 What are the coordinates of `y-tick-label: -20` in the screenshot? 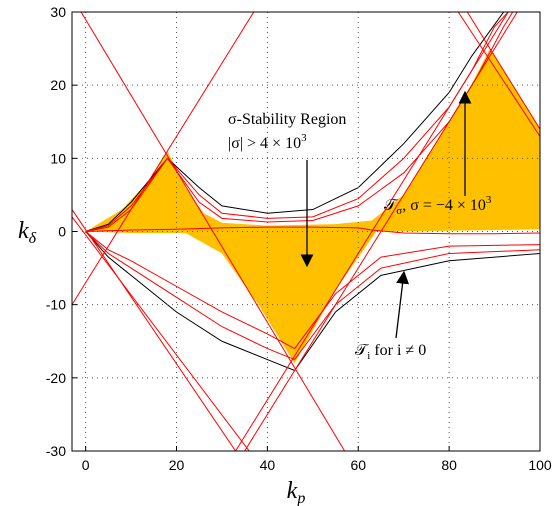 It's located at (56, 378).